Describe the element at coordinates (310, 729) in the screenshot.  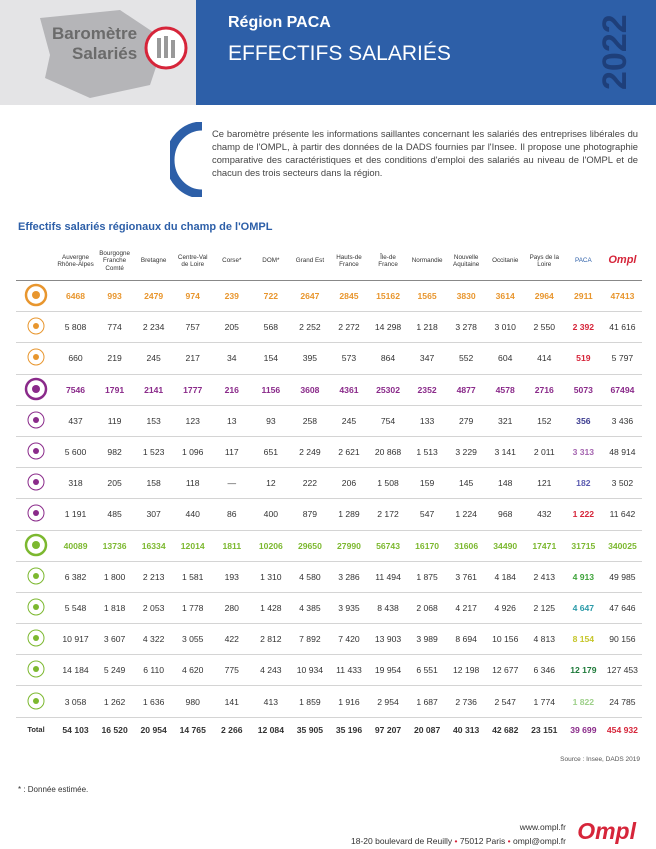
I see `cell: 35 905` at that location.